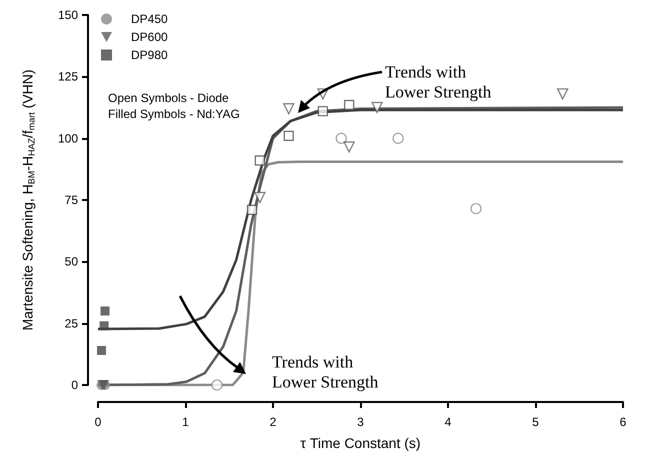 Image resolution: width=650 pixels, height=469 pixels. Describe the element at coordinates (71, 261) in the screenshot. I see `y-tick-label: 50` at that location.